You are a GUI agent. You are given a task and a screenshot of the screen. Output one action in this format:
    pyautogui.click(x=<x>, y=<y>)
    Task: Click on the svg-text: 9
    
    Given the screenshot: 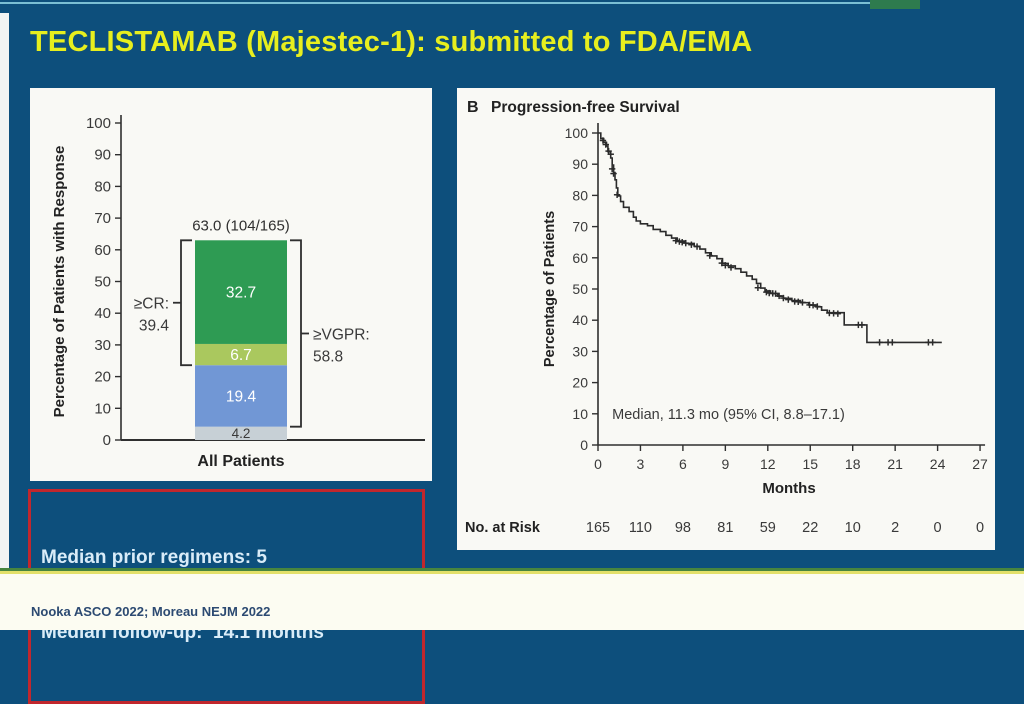 What is the action you would take?
    pyautogui.click(x=725, y=464)
    